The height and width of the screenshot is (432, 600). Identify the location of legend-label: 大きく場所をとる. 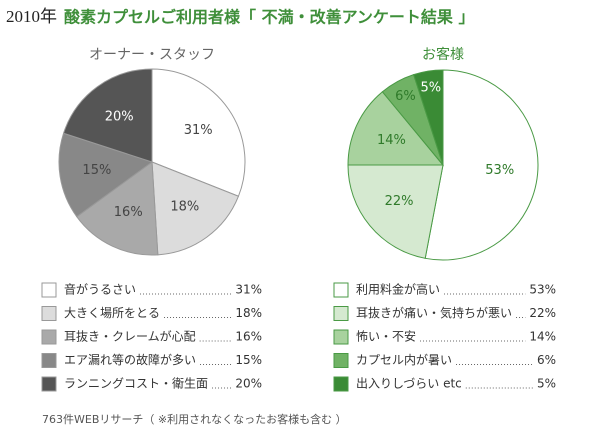
(112, 313).